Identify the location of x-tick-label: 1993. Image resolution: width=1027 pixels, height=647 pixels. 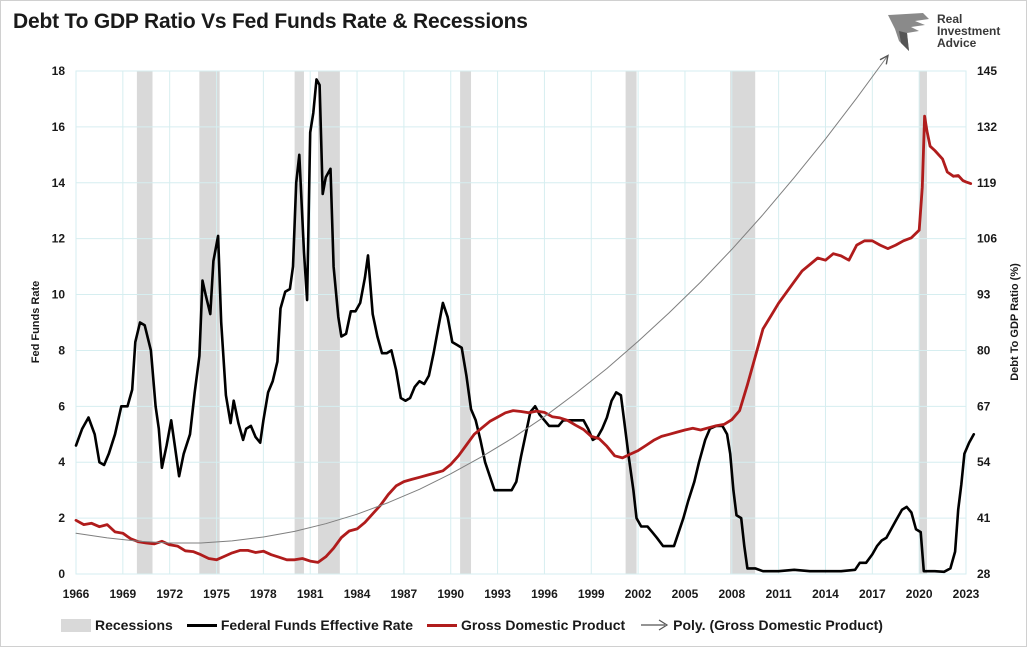
(497, 594).